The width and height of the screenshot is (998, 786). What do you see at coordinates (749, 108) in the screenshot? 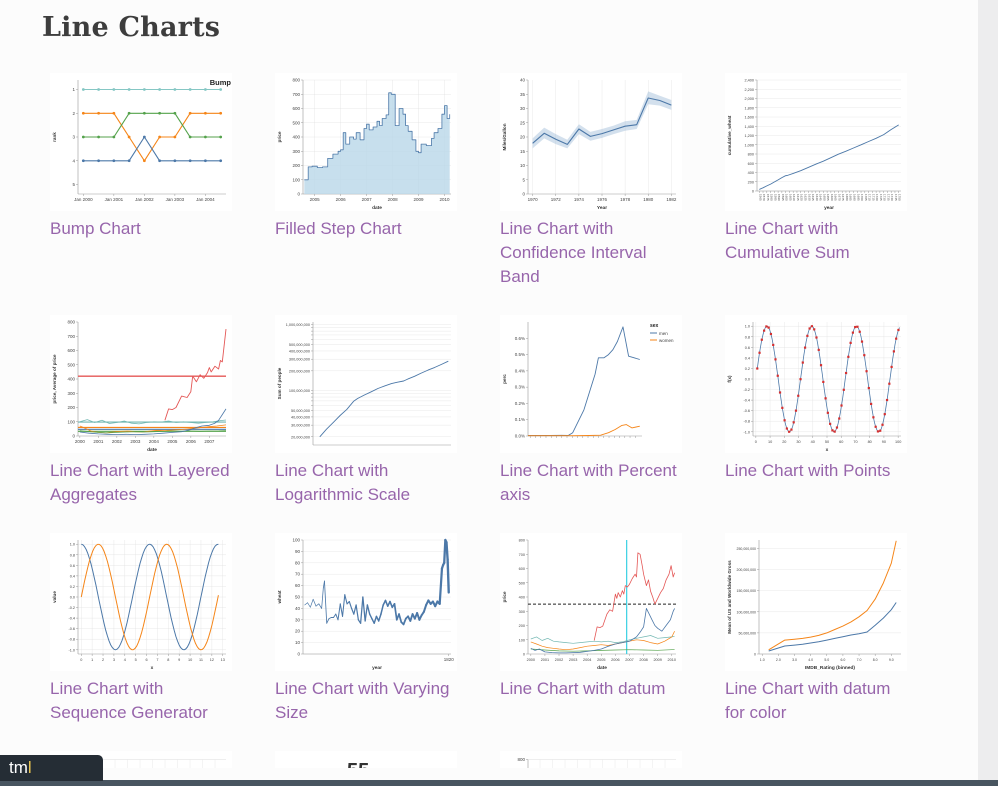
I see `svg-text: 1,800` at bounding box center [749, 108].